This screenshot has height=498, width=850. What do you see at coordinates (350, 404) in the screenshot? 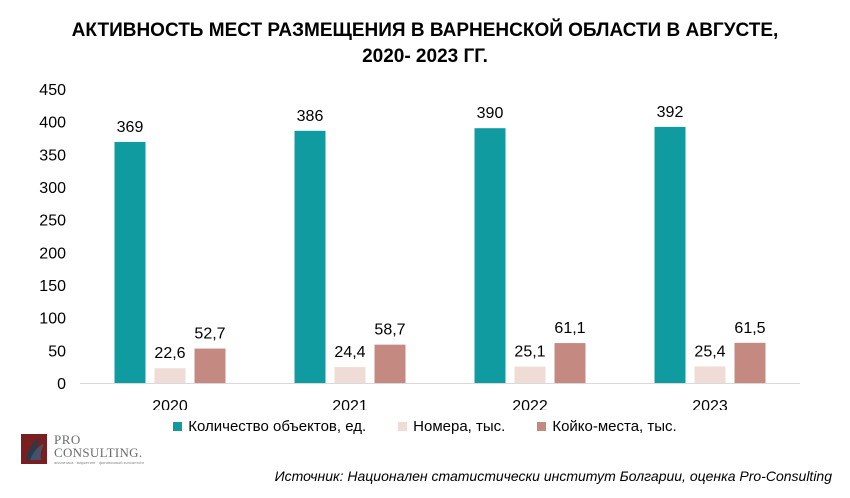
I see `x-tick-label: 2021` at bounding box center [350, 404].